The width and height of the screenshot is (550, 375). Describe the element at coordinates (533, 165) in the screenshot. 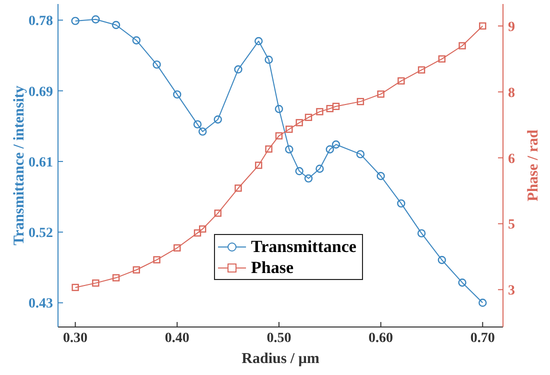

I see `y2-axis-title: Phase / rad` at that location.